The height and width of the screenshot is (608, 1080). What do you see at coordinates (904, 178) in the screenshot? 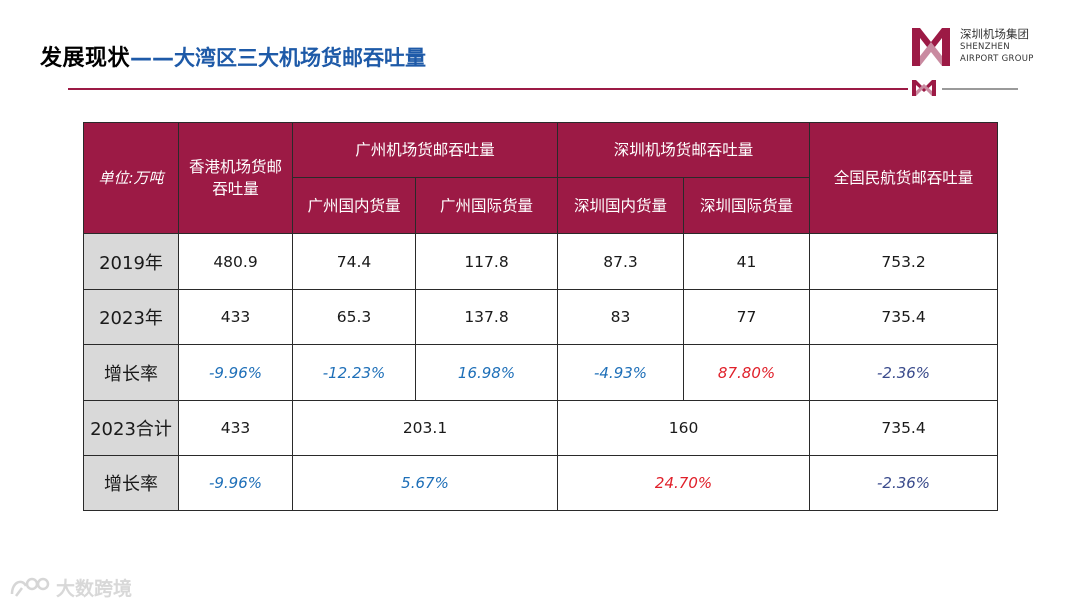
I see `header-national: 全国民航货邮吞吐量` at bounding box center [904, 178].